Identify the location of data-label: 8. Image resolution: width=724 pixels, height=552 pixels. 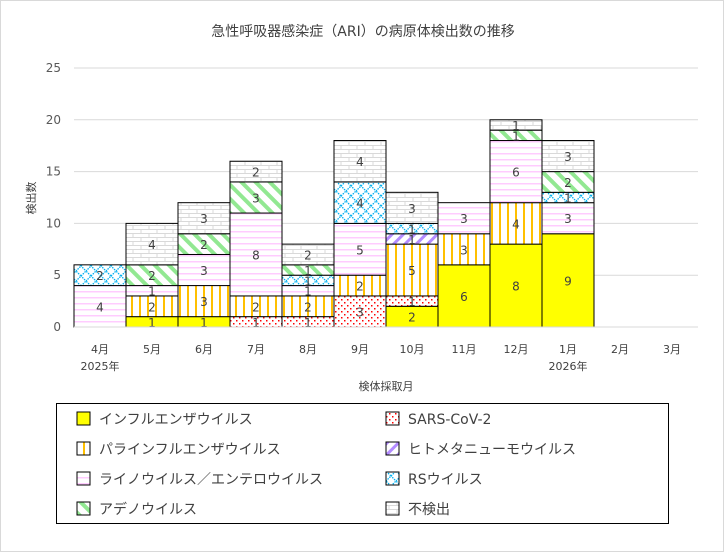
(256, 255).